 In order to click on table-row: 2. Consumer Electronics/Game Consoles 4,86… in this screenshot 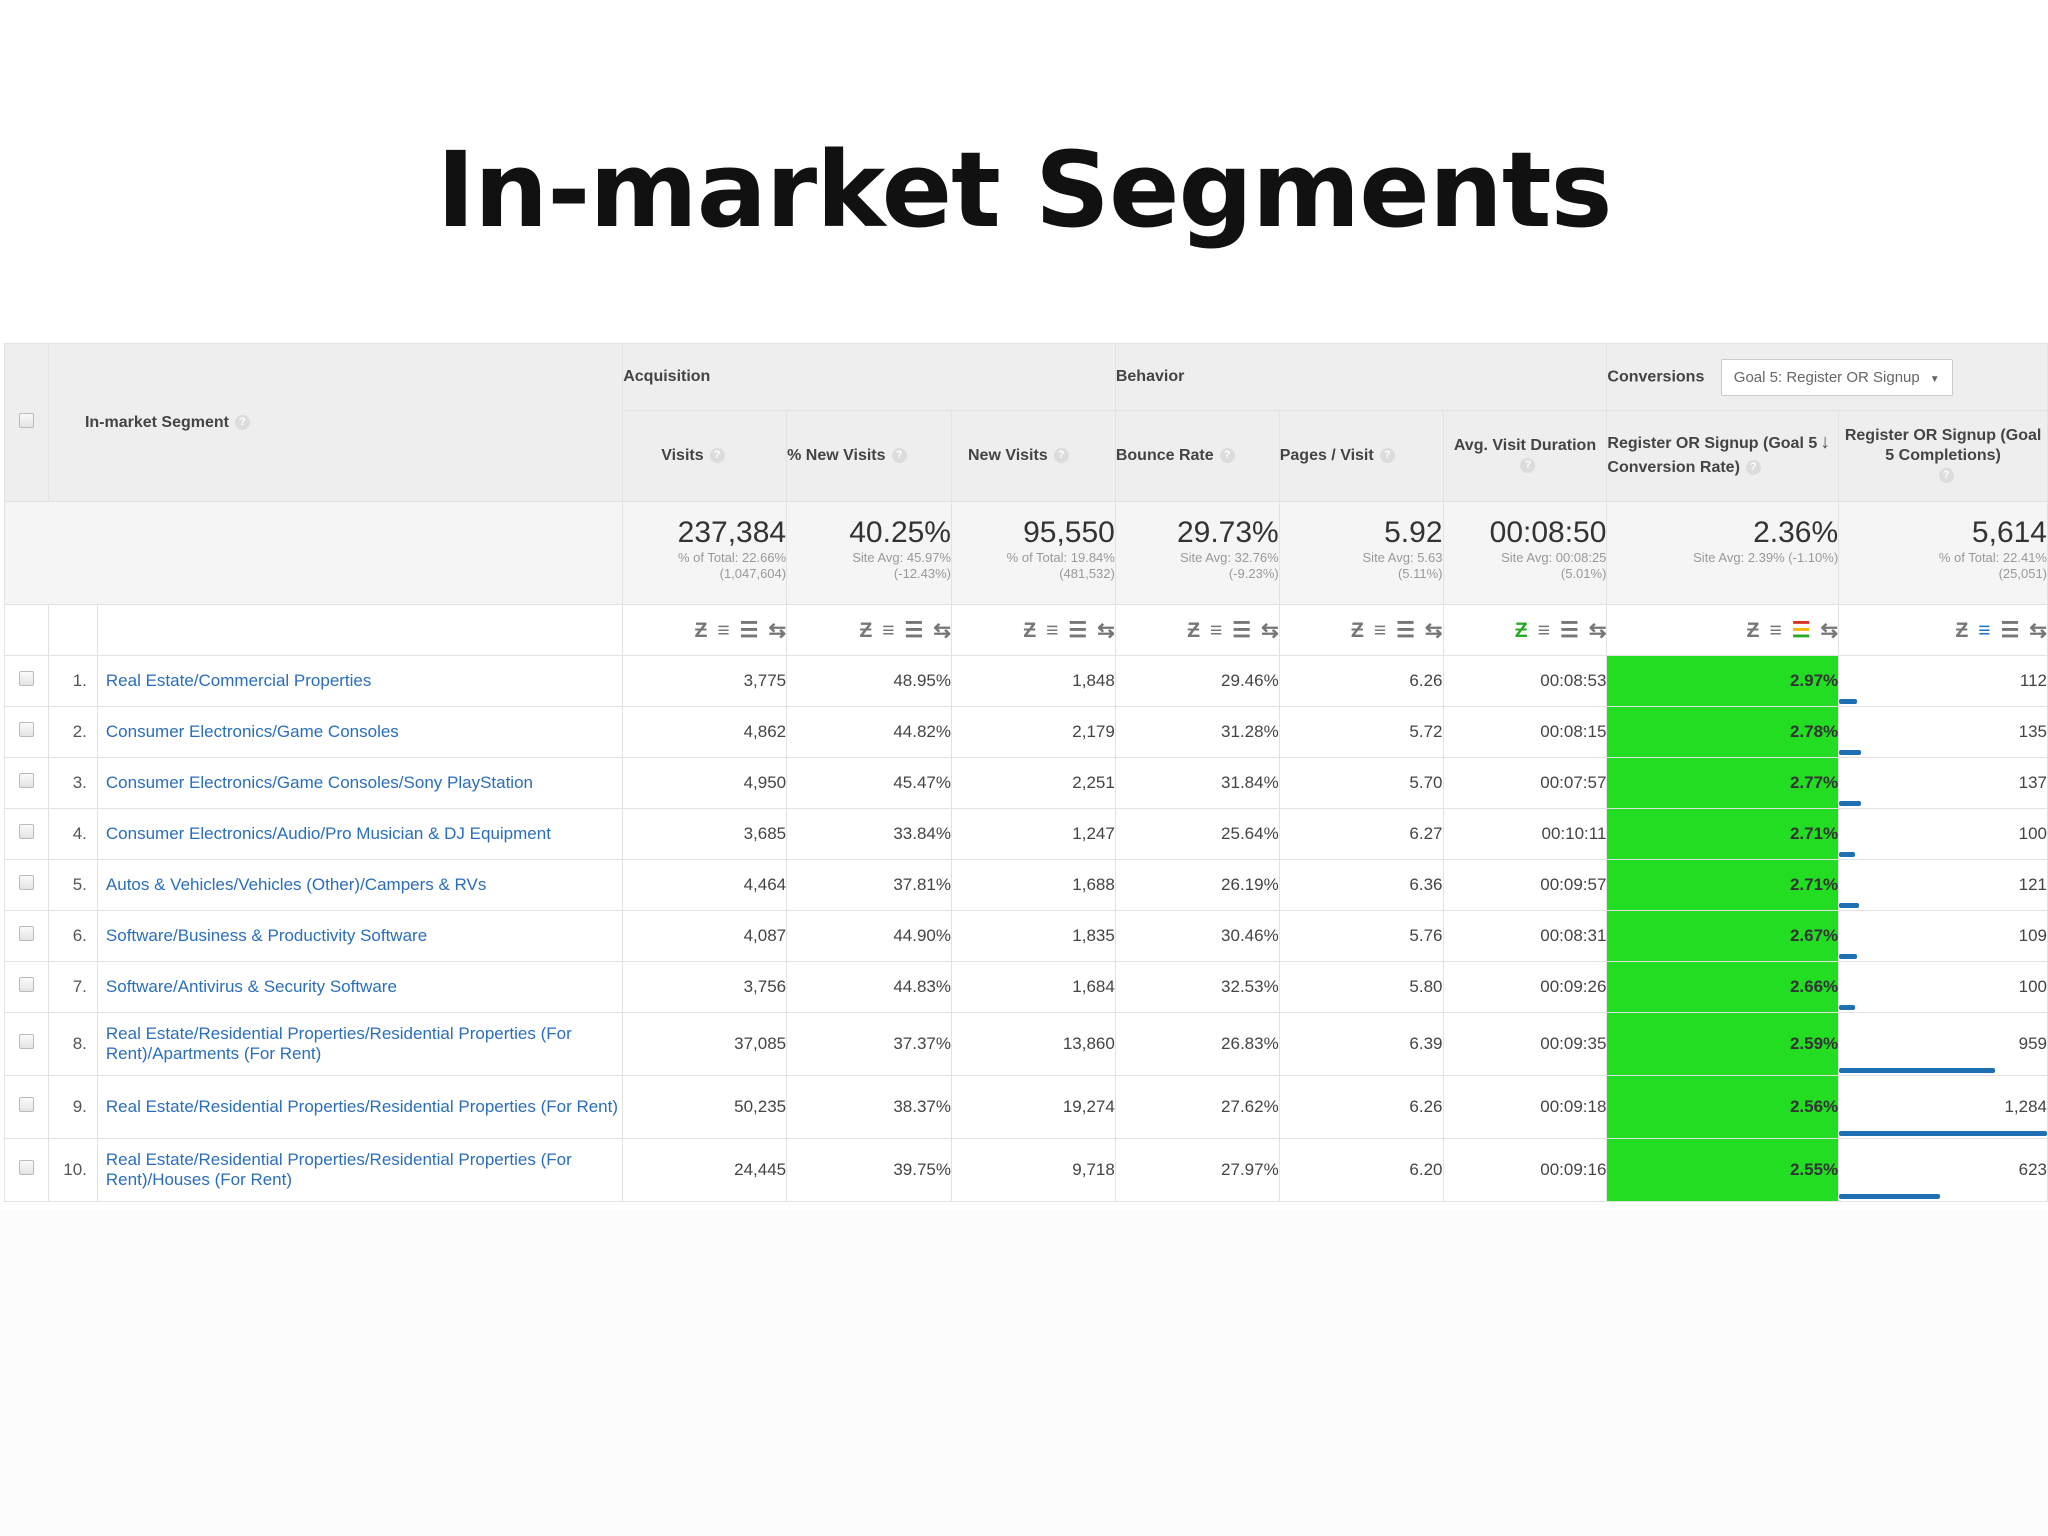, I will do `click(1026, 732)`.